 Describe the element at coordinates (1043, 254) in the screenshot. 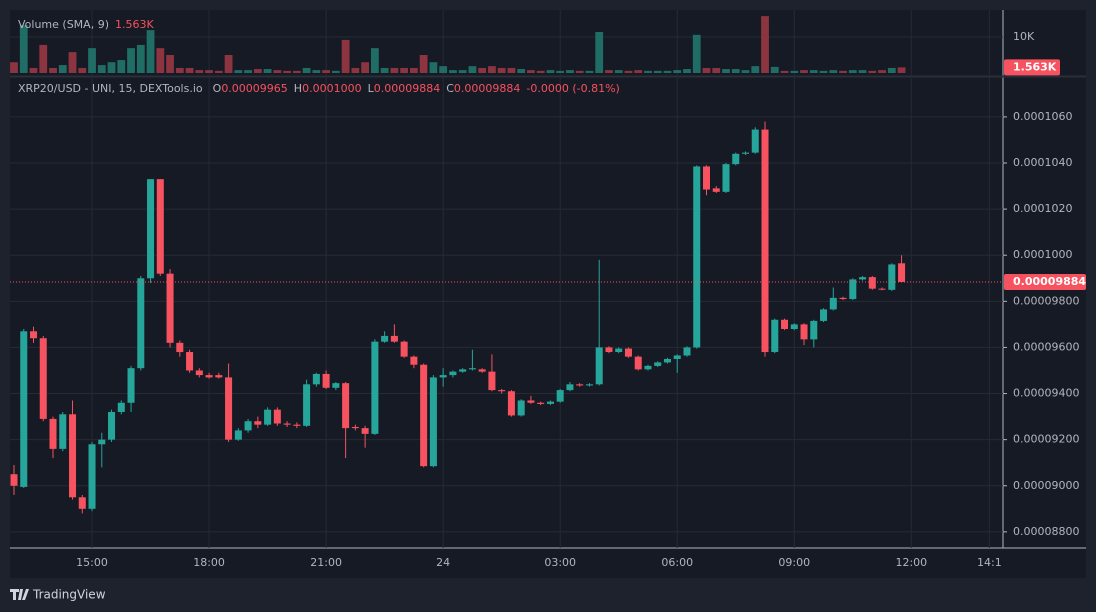

I see `y-tick-label: 0.0001000` at that location.